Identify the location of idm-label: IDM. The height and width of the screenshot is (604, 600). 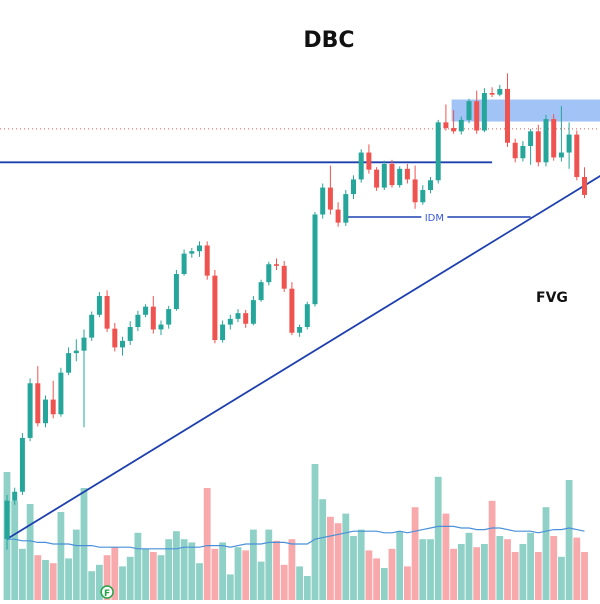
(434, 218).